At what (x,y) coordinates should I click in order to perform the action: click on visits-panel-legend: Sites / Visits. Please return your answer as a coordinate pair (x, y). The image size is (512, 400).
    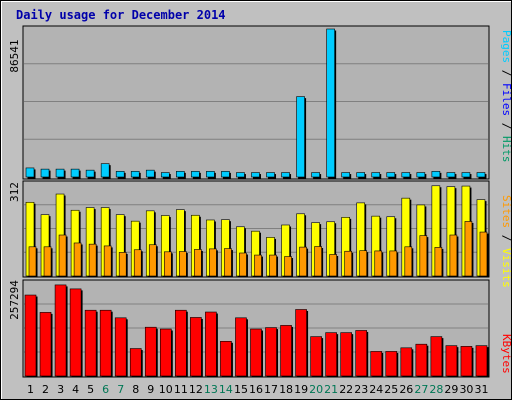
    Looking at the image, I should click on (506, 241).